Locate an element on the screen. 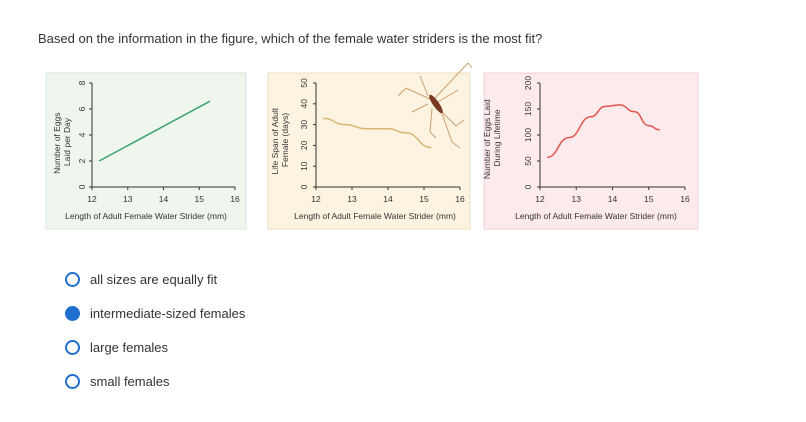 This screenshot has width=806, height=422. chart-2-x-tick-label: 12 is located at coordinates (316, 199).